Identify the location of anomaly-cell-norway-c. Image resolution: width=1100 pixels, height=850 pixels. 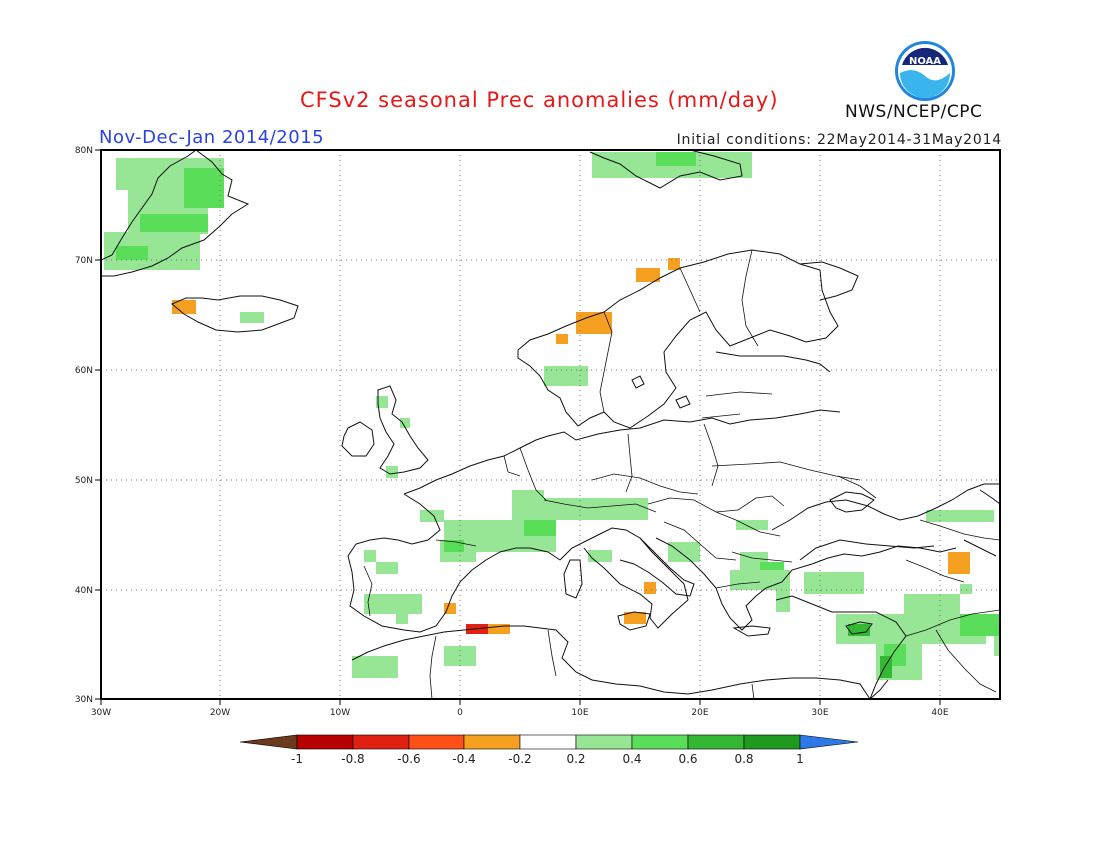
(594, 323).